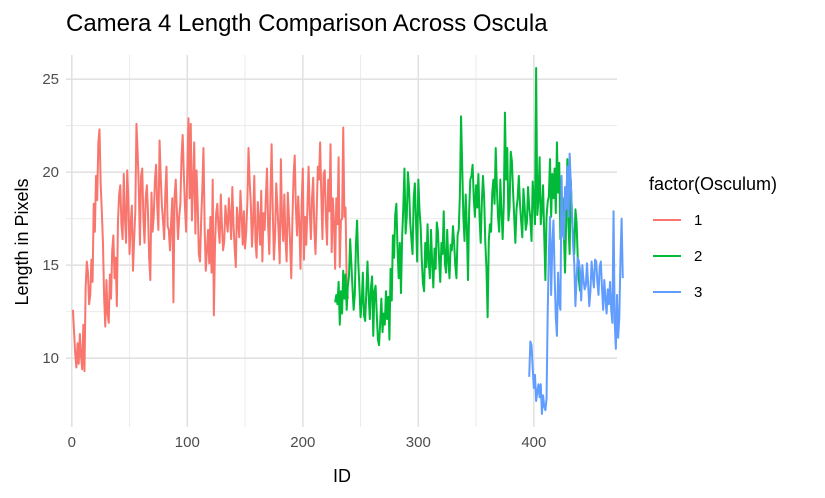 The image size is (825, 498). I want to click on x-tick-label: 400, so click(533, 442).